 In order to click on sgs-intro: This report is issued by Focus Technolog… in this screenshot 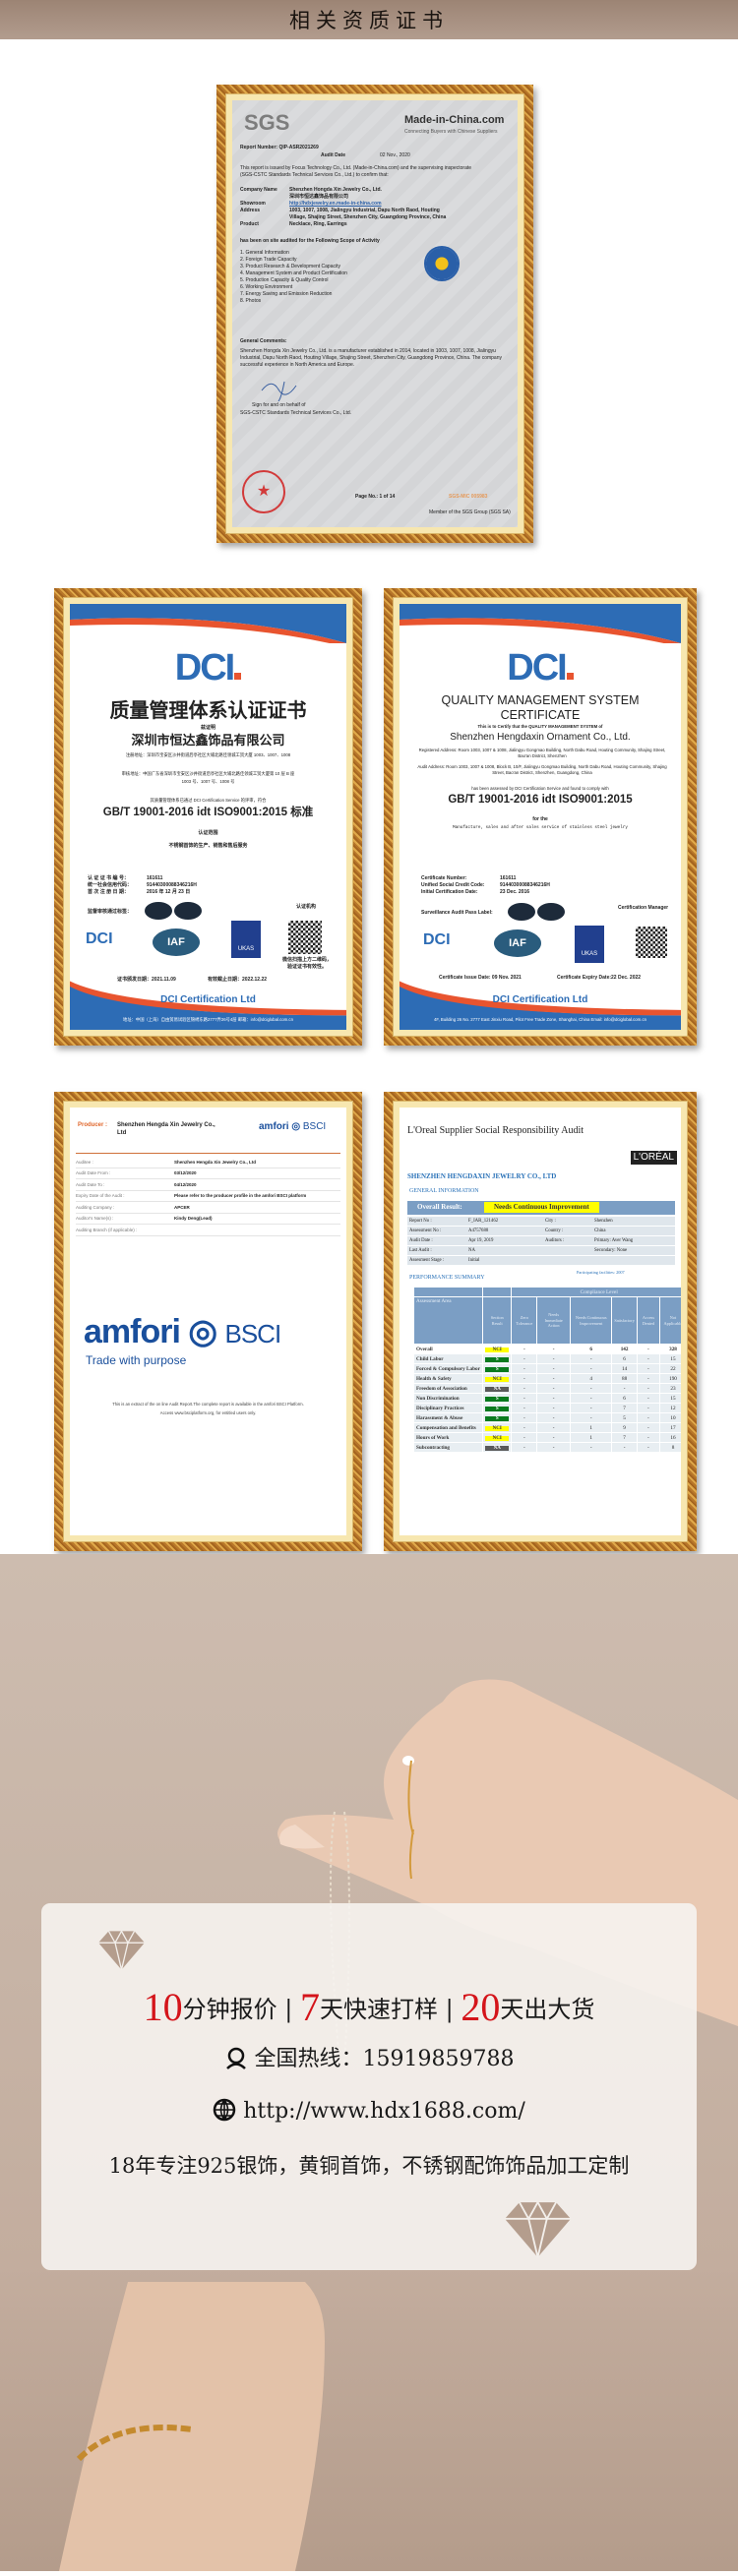, I will do `click(356, 171)`.